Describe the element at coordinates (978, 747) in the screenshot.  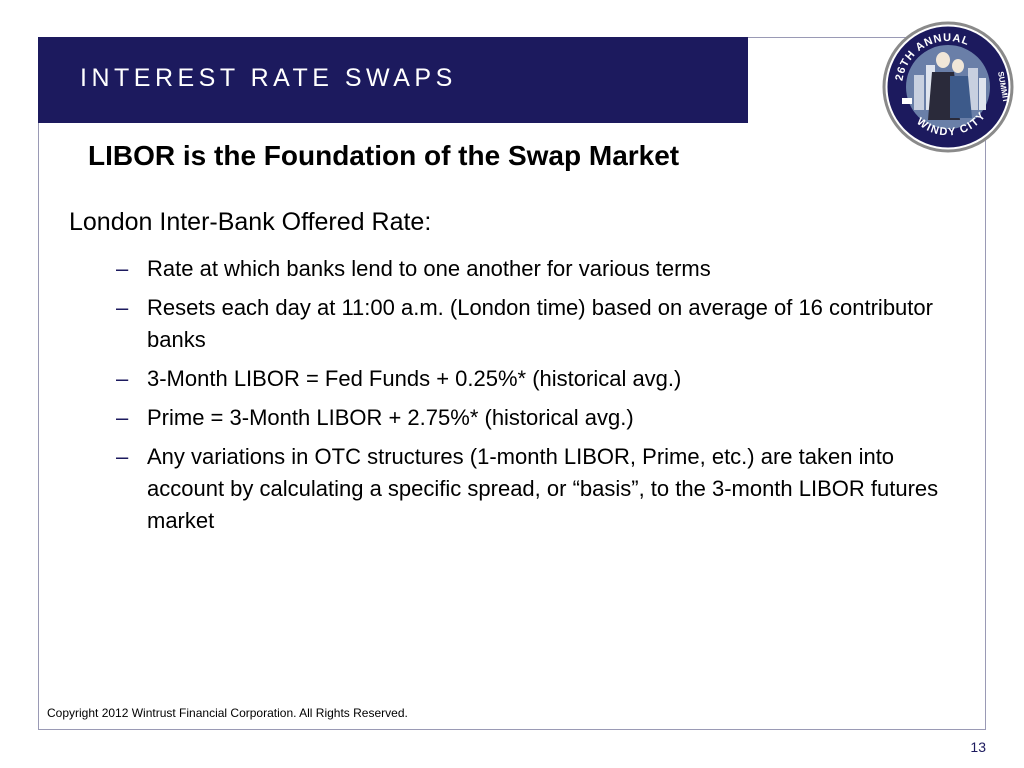
I see `page-number: 13` at that location.